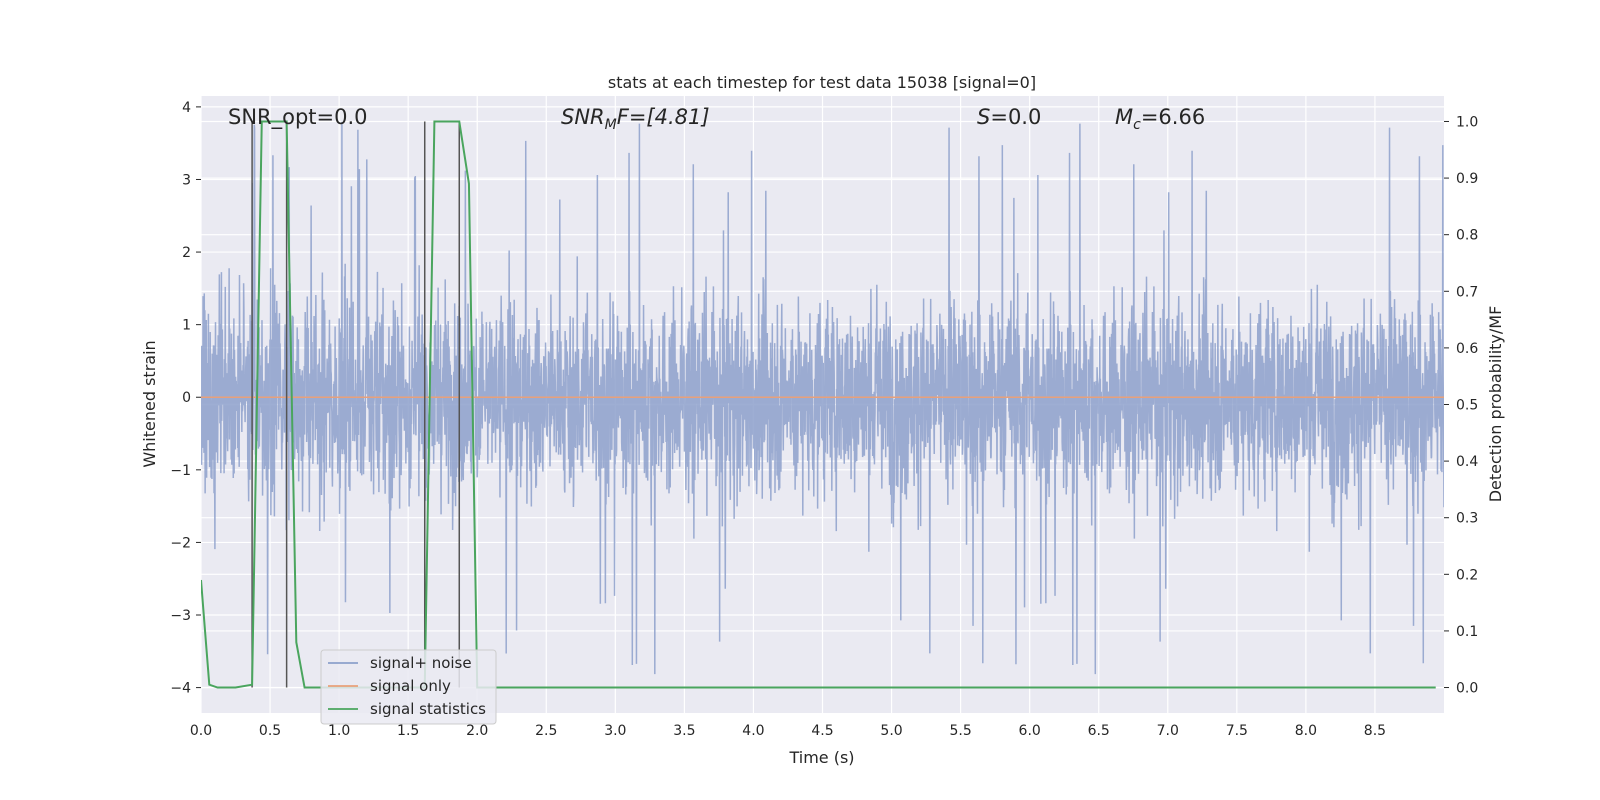 This screenshot has width=1600, height=800. Describe the element at coordinates (1467, 632) in the screenshot. I see `y-right-tick-label: 0.1` at that location.